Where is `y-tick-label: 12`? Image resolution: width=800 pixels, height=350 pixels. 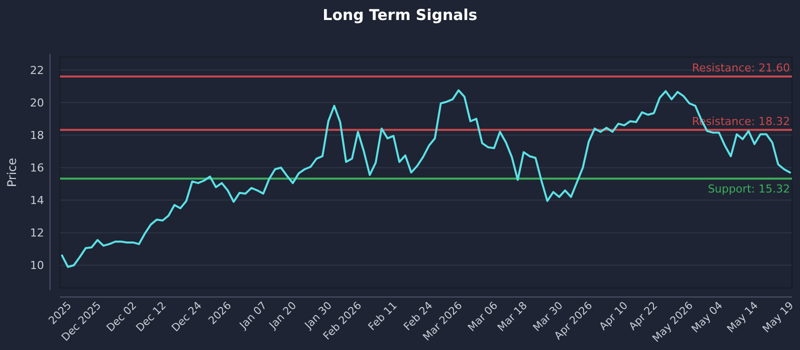
y-tick-label: 12 is located at coordinates (37, 233).